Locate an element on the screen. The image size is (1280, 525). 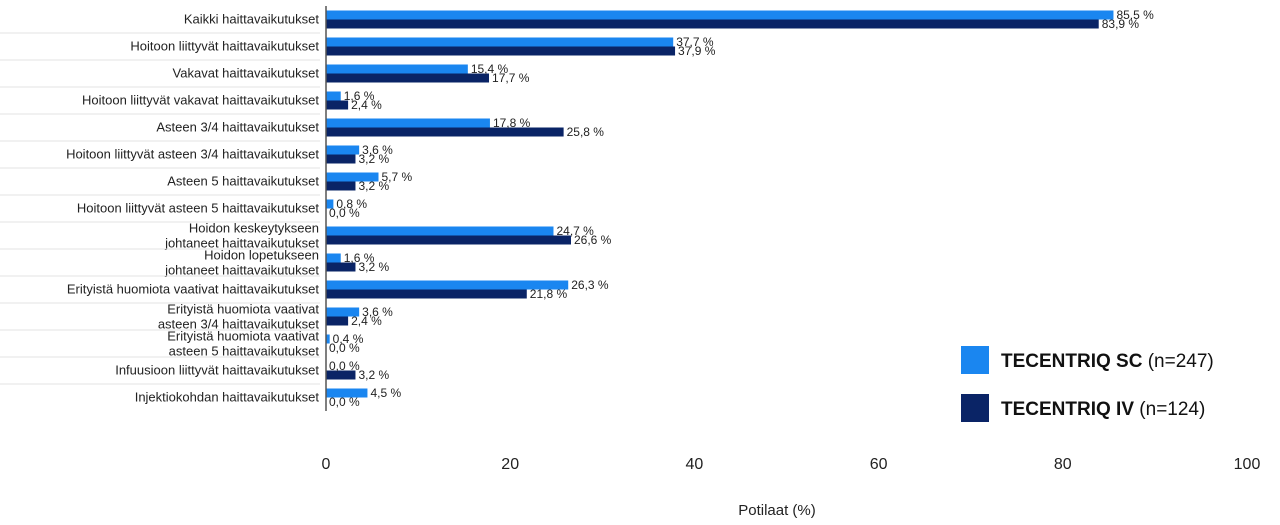
legend-series-count: (n=124) is located at coordinates (1172, 409).